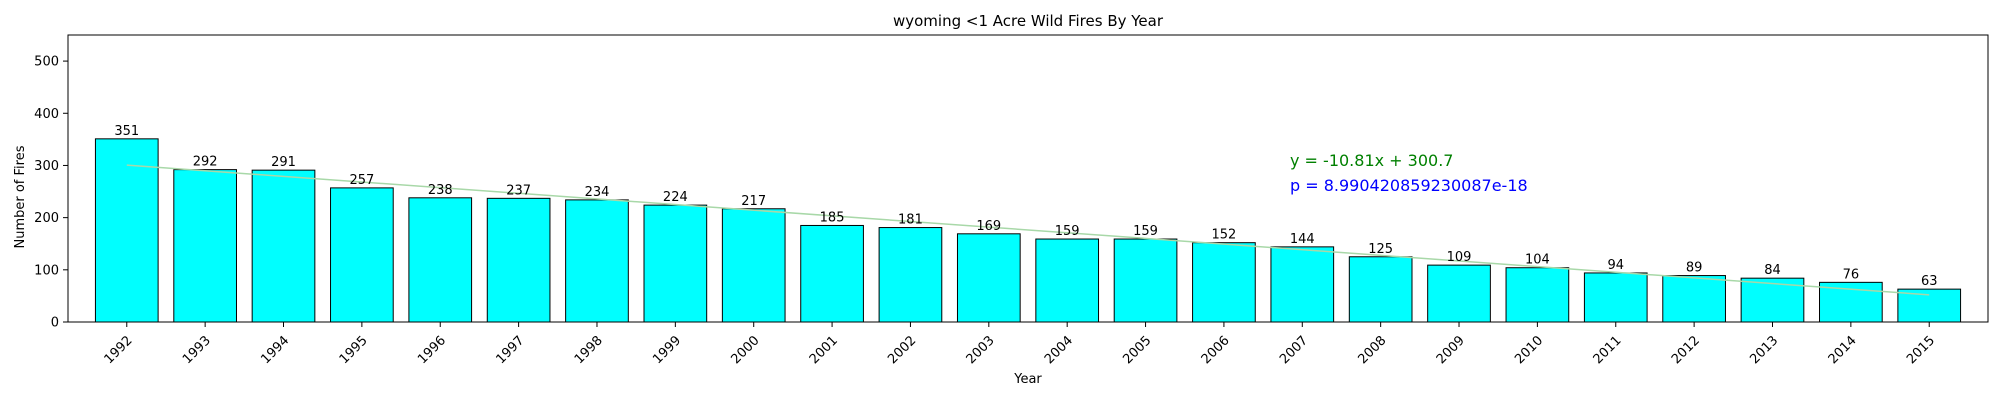  I want to click on y-tick-label: 500, so click(46, 62).